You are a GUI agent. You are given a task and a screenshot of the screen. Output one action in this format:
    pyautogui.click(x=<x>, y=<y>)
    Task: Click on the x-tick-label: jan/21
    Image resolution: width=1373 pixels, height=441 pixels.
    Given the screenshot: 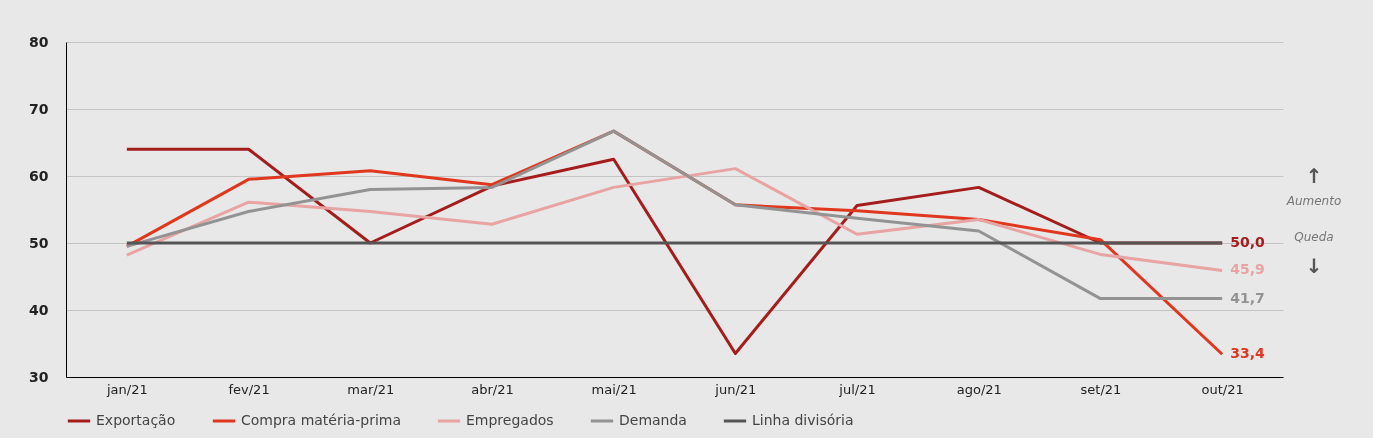 What is the action you would take?
    pyautogui.click(x=126, y=389)
    